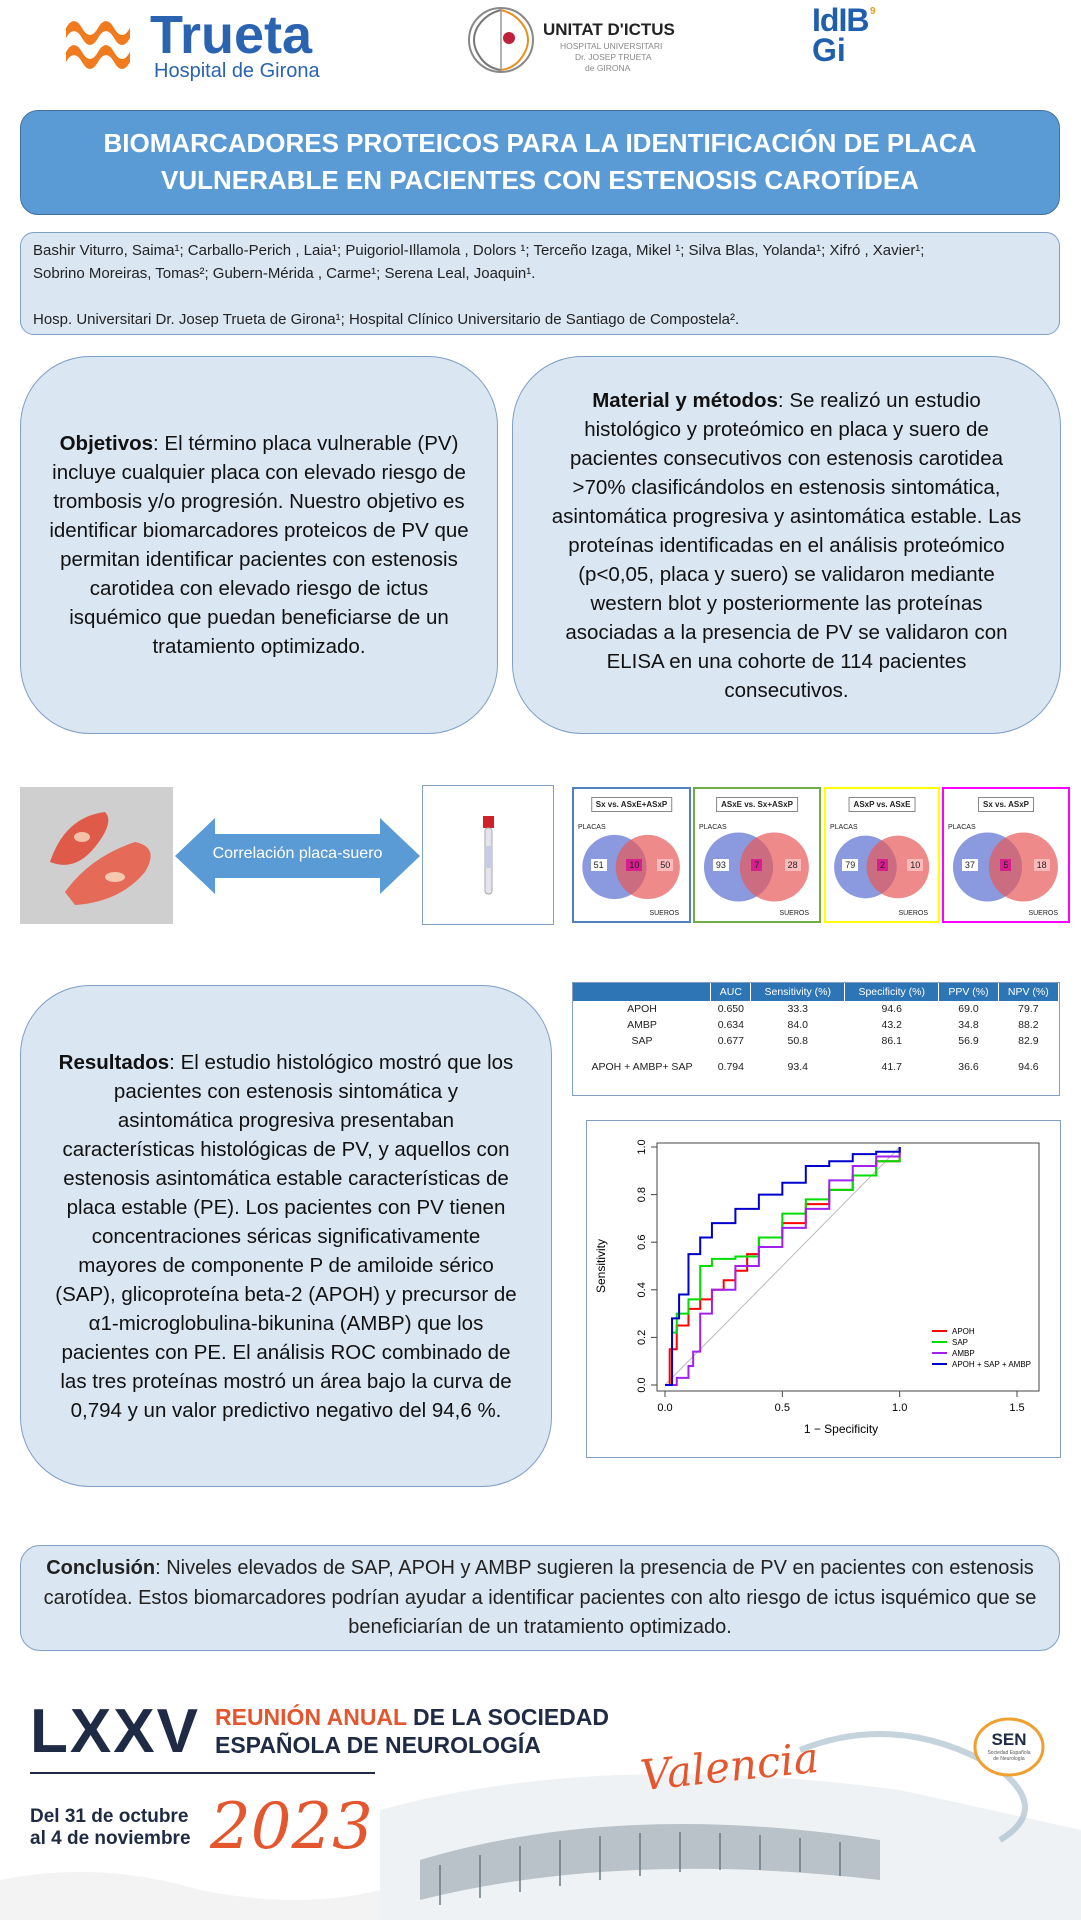 Image resolution: width=1081 pixels, height=1920 pixels. Describe the element at coordinates (730, 1067) in the screenshot. I see `table-cell: 0.794` at that location.